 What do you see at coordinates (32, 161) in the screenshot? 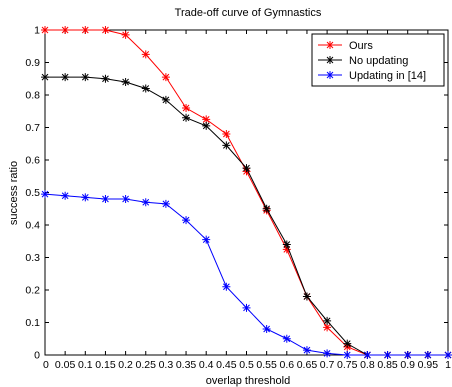
I see `y-tick-label: 0.6` at bounding box center [32, 161].